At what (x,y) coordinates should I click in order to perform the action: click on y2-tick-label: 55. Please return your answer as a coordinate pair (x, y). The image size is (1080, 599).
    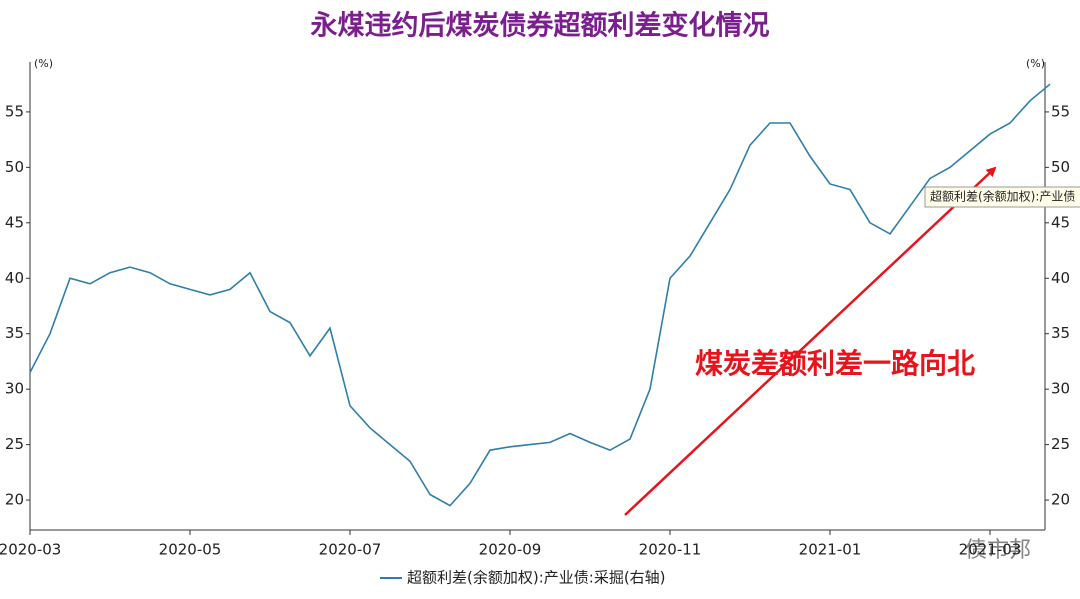
    Looking at the image, I should click on (1060, 111).